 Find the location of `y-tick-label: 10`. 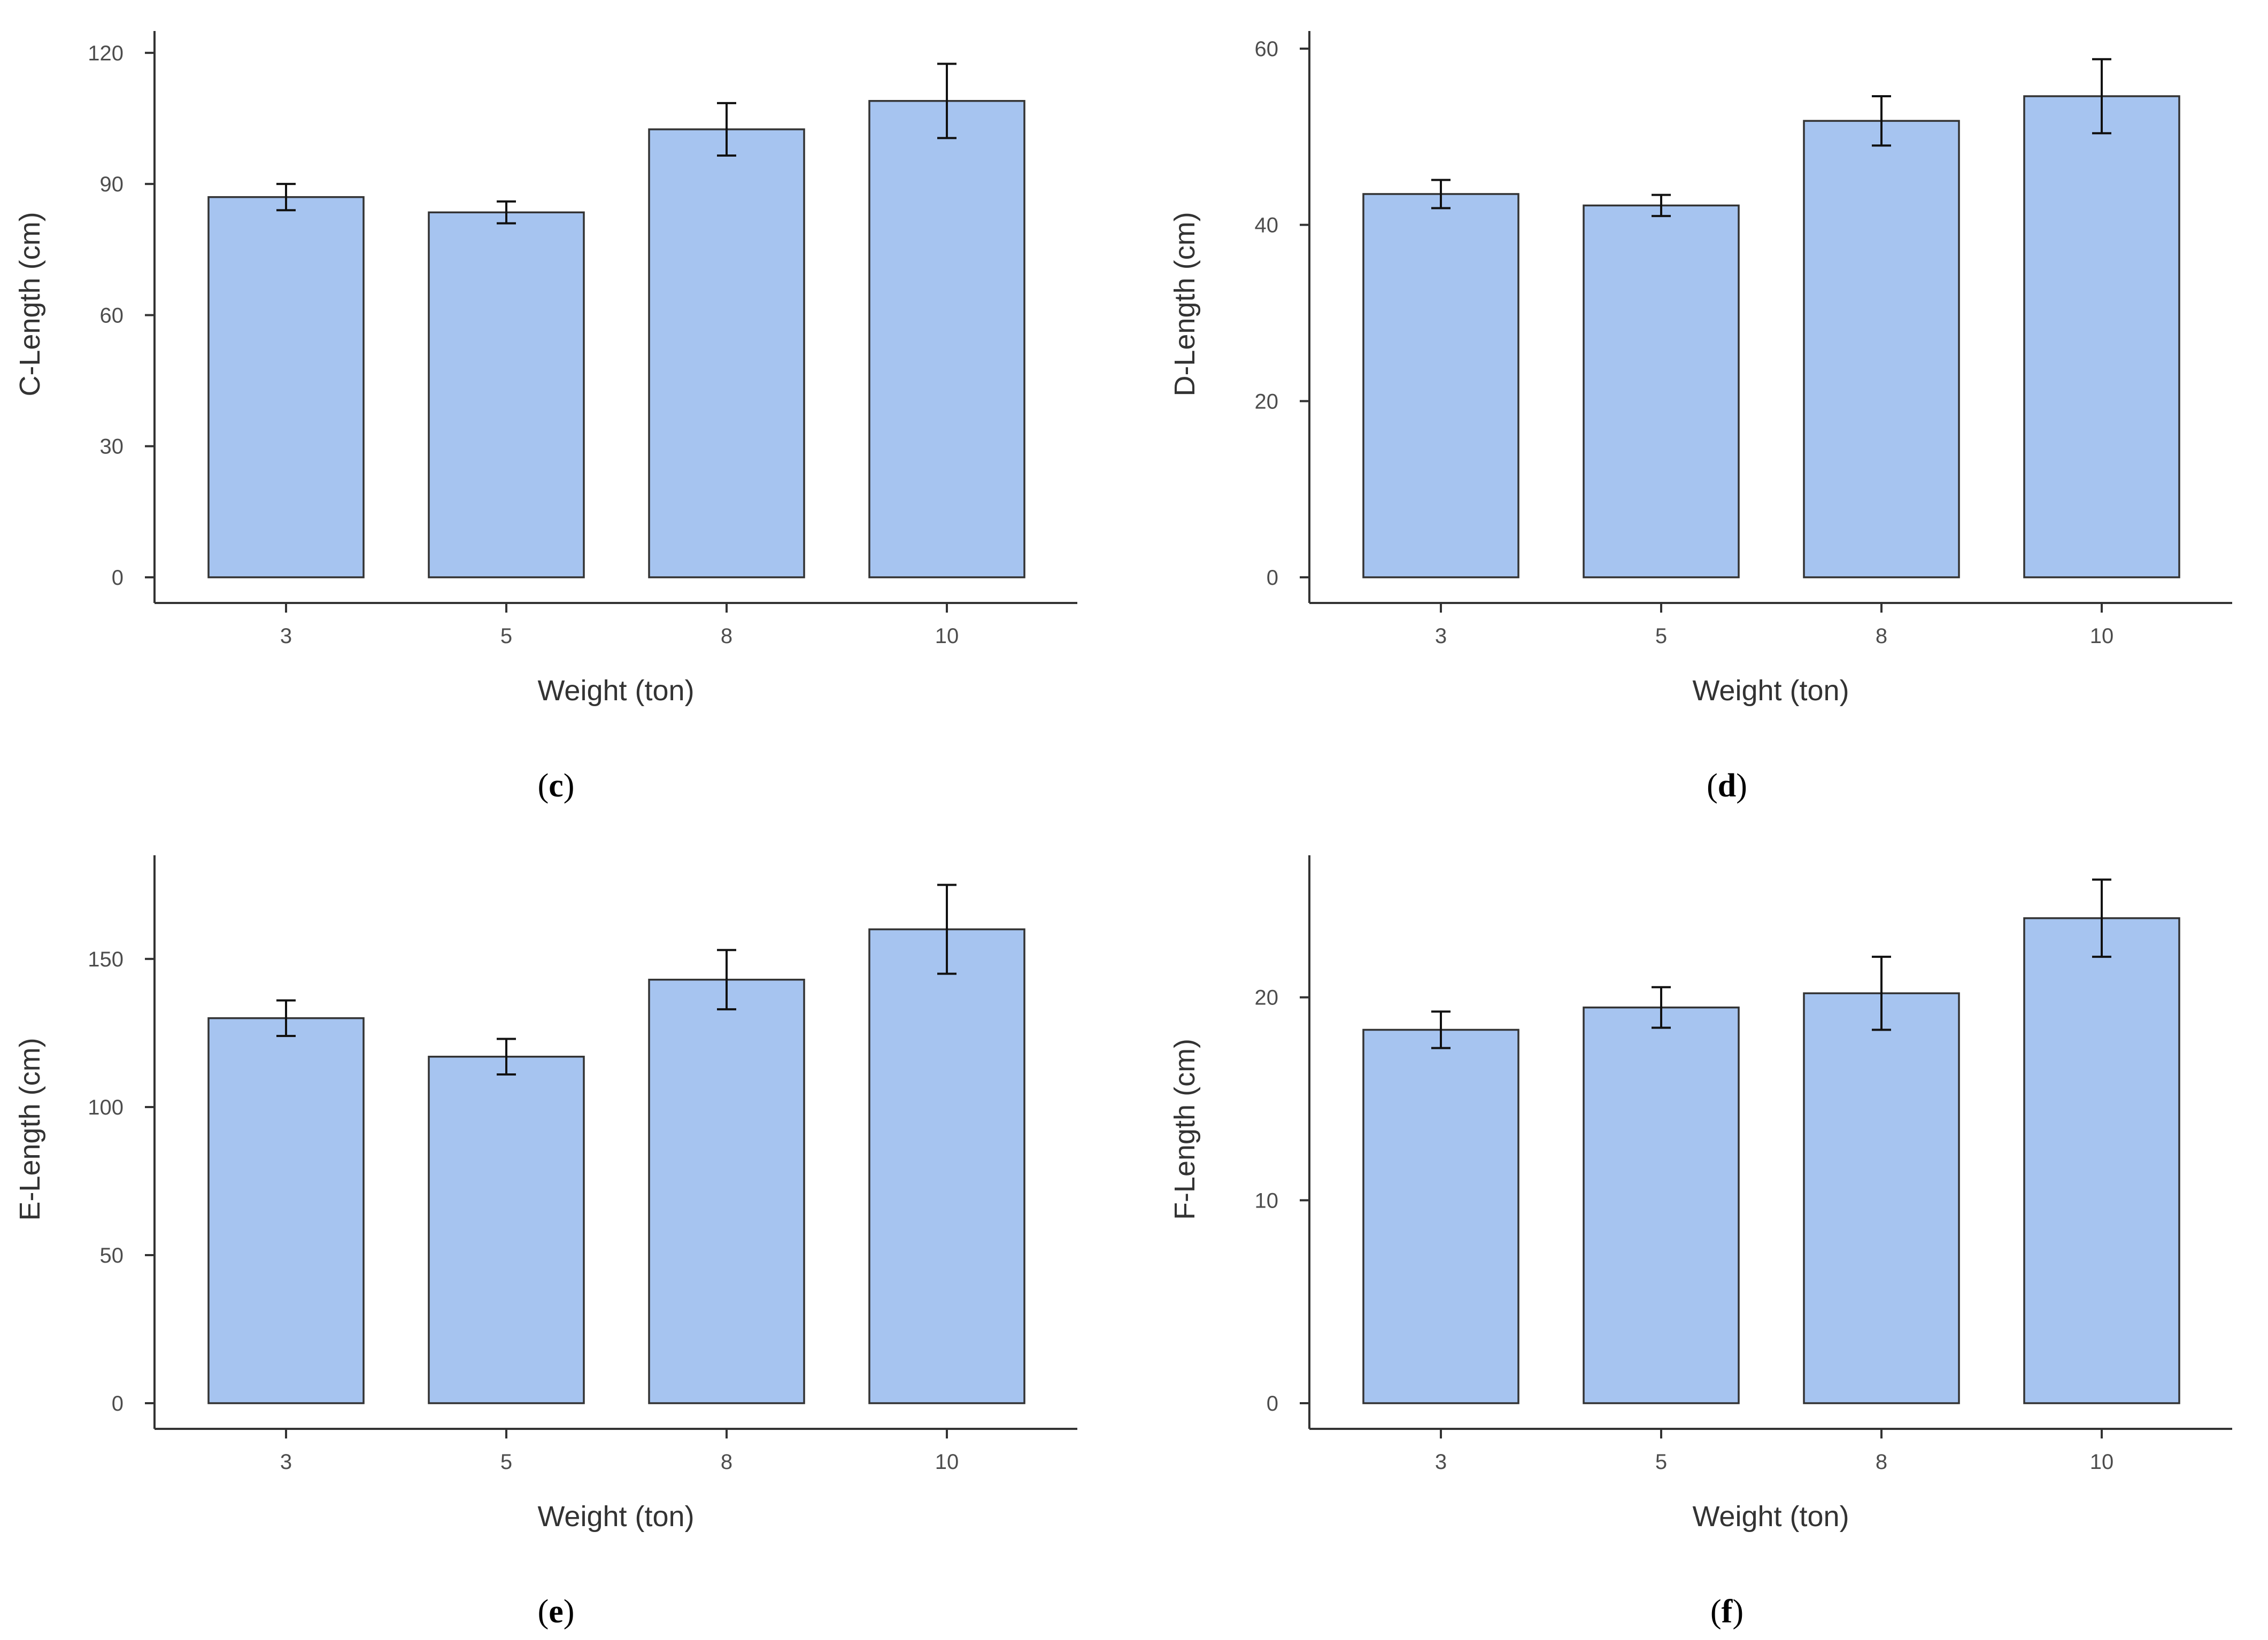

y-tick-label: 10 is located at coordinates (1267, 1200).